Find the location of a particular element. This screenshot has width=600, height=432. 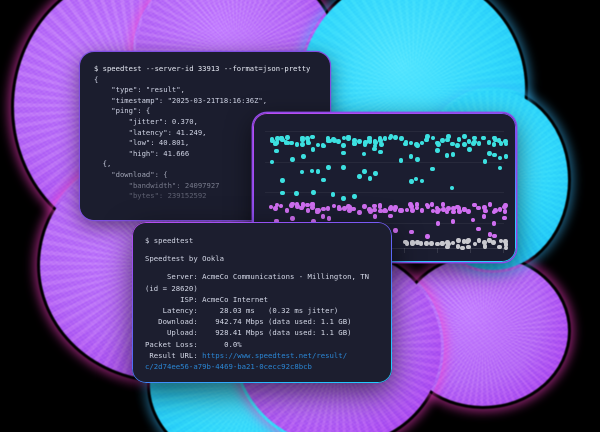

result-url-link-part1: https://www.speedtest.net/result/ is located at coordinates (275, 355).